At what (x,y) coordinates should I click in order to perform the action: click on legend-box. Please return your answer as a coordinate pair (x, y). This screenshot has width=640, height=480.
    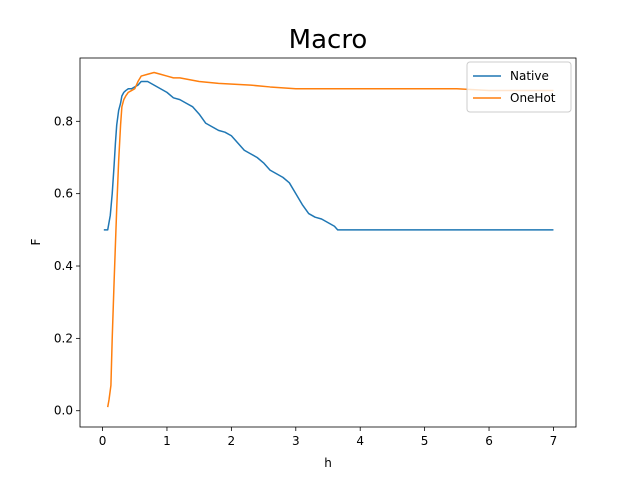
    Looking at the image, I should click on (519, 87).